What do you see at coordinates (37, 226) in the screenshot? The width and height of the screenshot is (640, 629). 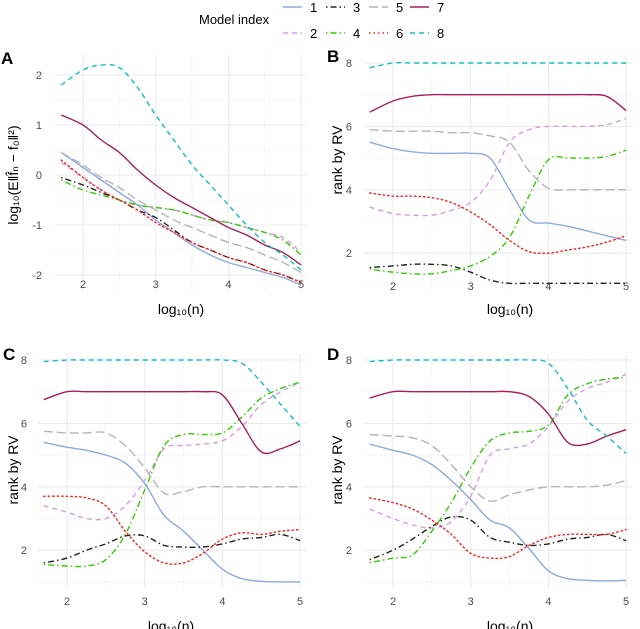 I see `y-tick-label: -1` at bounding box center [37, 226].